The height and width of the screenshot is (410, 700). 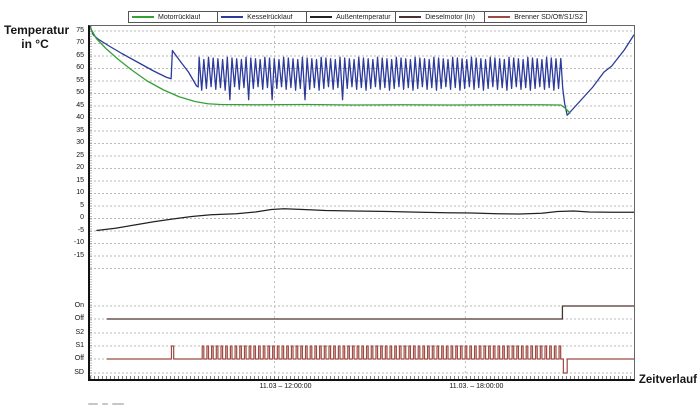 What do you see at coordinates (476, 386) in the screenshot?
I see `x-tick-label: 11.03. – 18:00:00` at bounding box center [476, 386].